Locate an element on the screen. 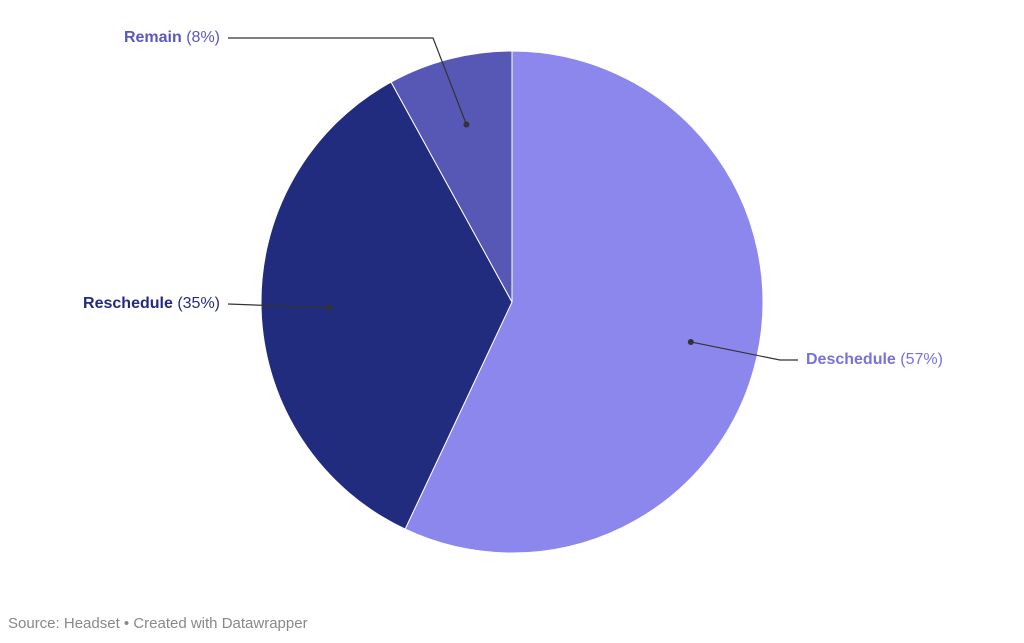 The image size is (1024, 643). slice-value-label: (35%) is located at coordinates (198, 303).